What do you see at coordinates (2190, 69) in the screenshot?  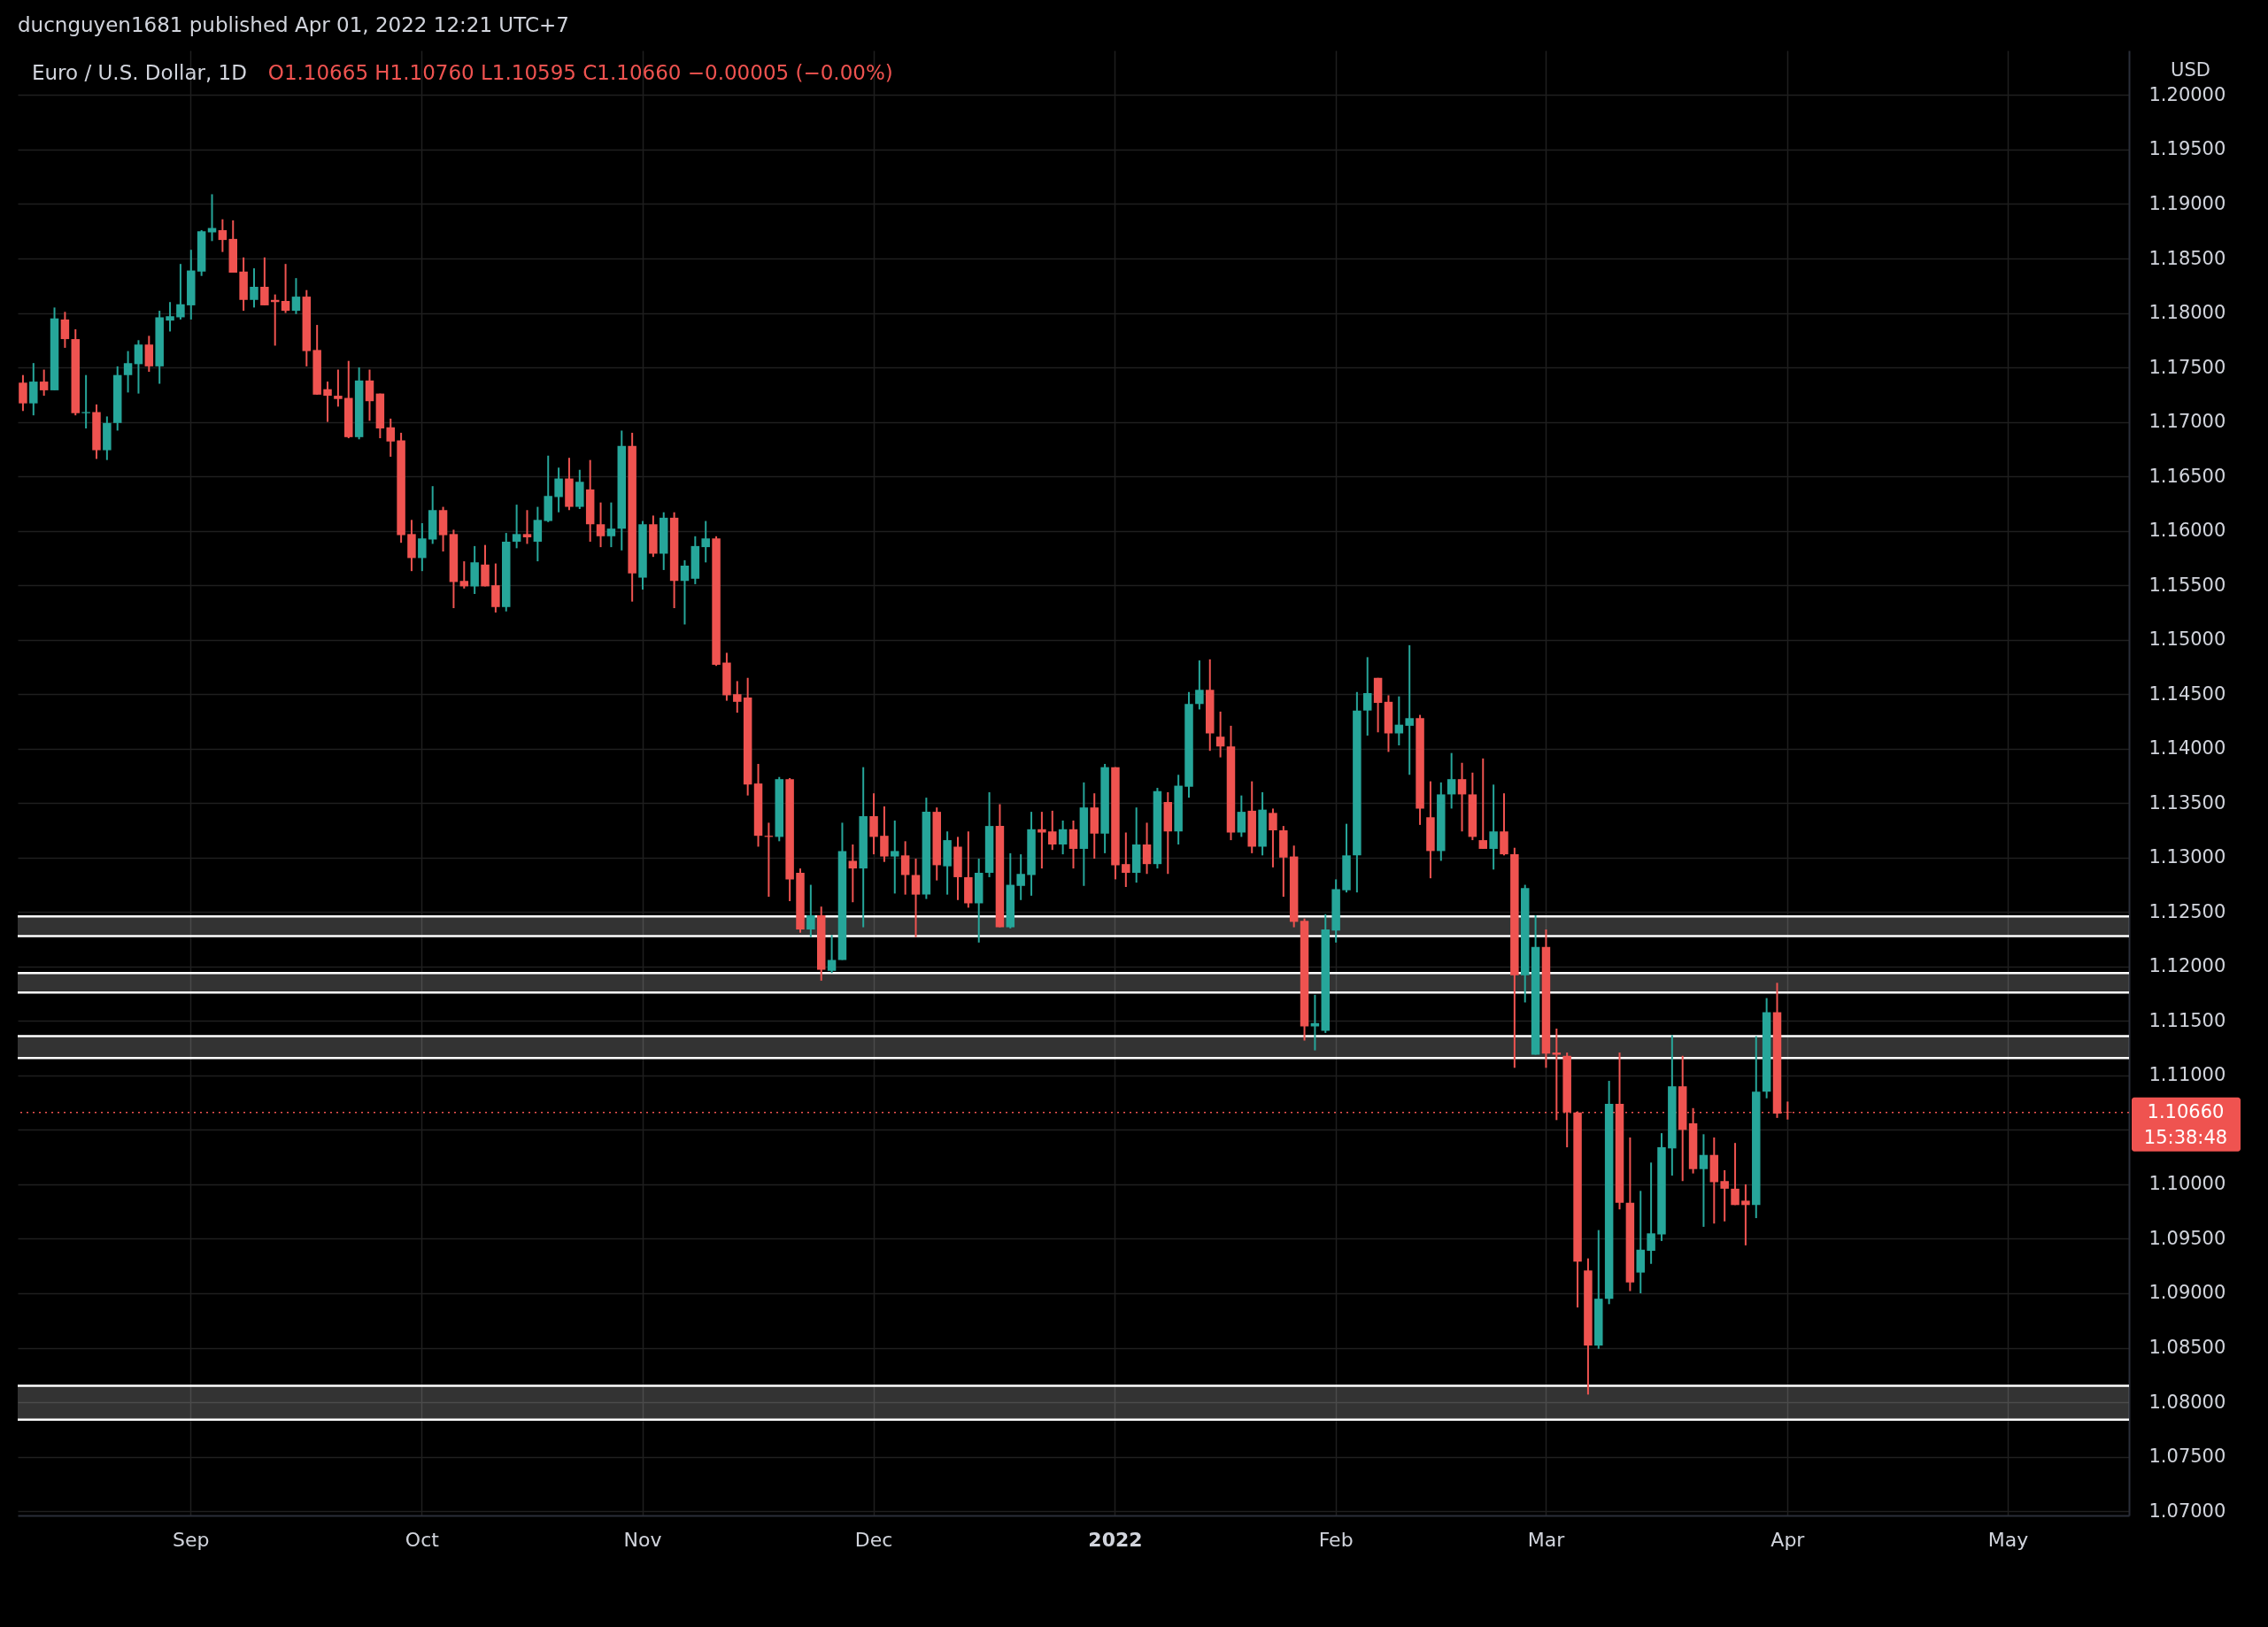 I see `y-axis-title: USD` at bounding box center [2190, 69].